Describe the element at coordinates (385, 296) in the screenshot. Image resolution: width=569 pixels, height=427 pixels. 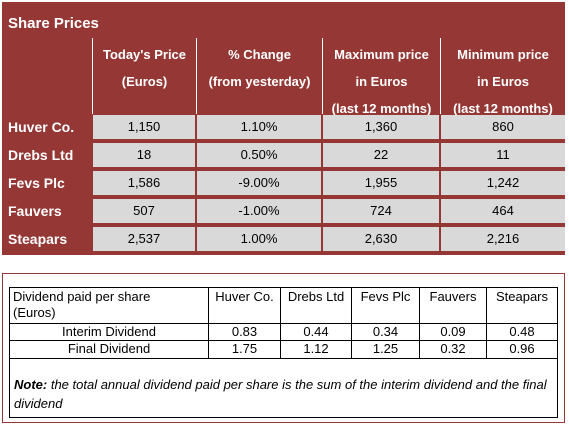
I see `company-header: Fevs Plc` at that location.